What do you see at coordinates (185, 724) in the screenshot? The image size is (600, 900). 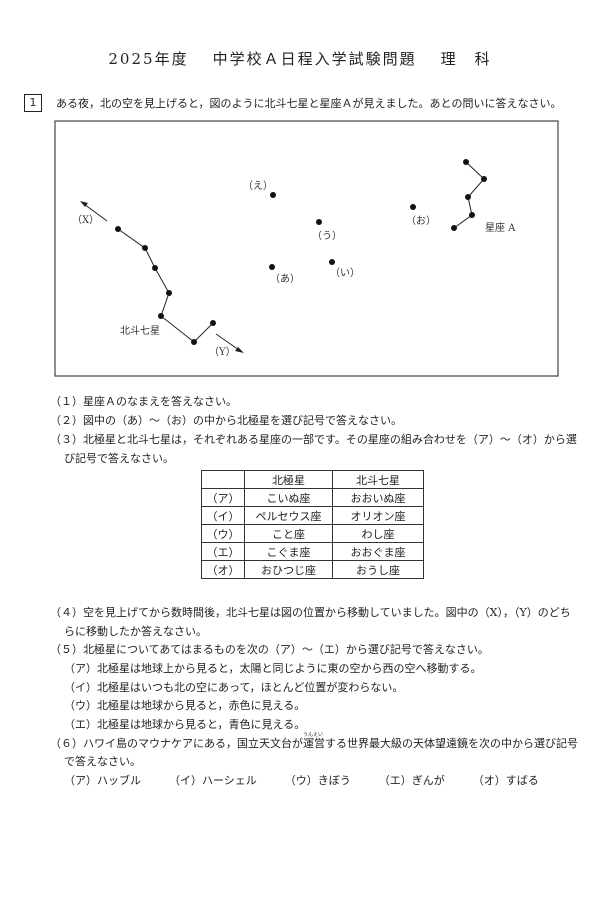 I see `q5-option: （エ）北極星は地球から見ると，青色に見える。` at bounding box center [185, 724].